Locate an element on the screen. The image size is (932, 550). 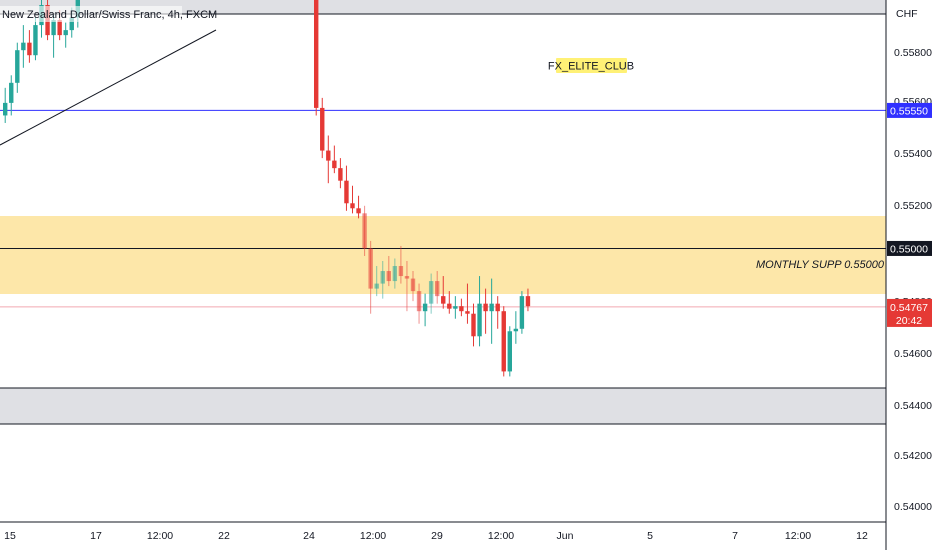
blue-level-price-text: 0.55550 is located at coordinates (909, 111).